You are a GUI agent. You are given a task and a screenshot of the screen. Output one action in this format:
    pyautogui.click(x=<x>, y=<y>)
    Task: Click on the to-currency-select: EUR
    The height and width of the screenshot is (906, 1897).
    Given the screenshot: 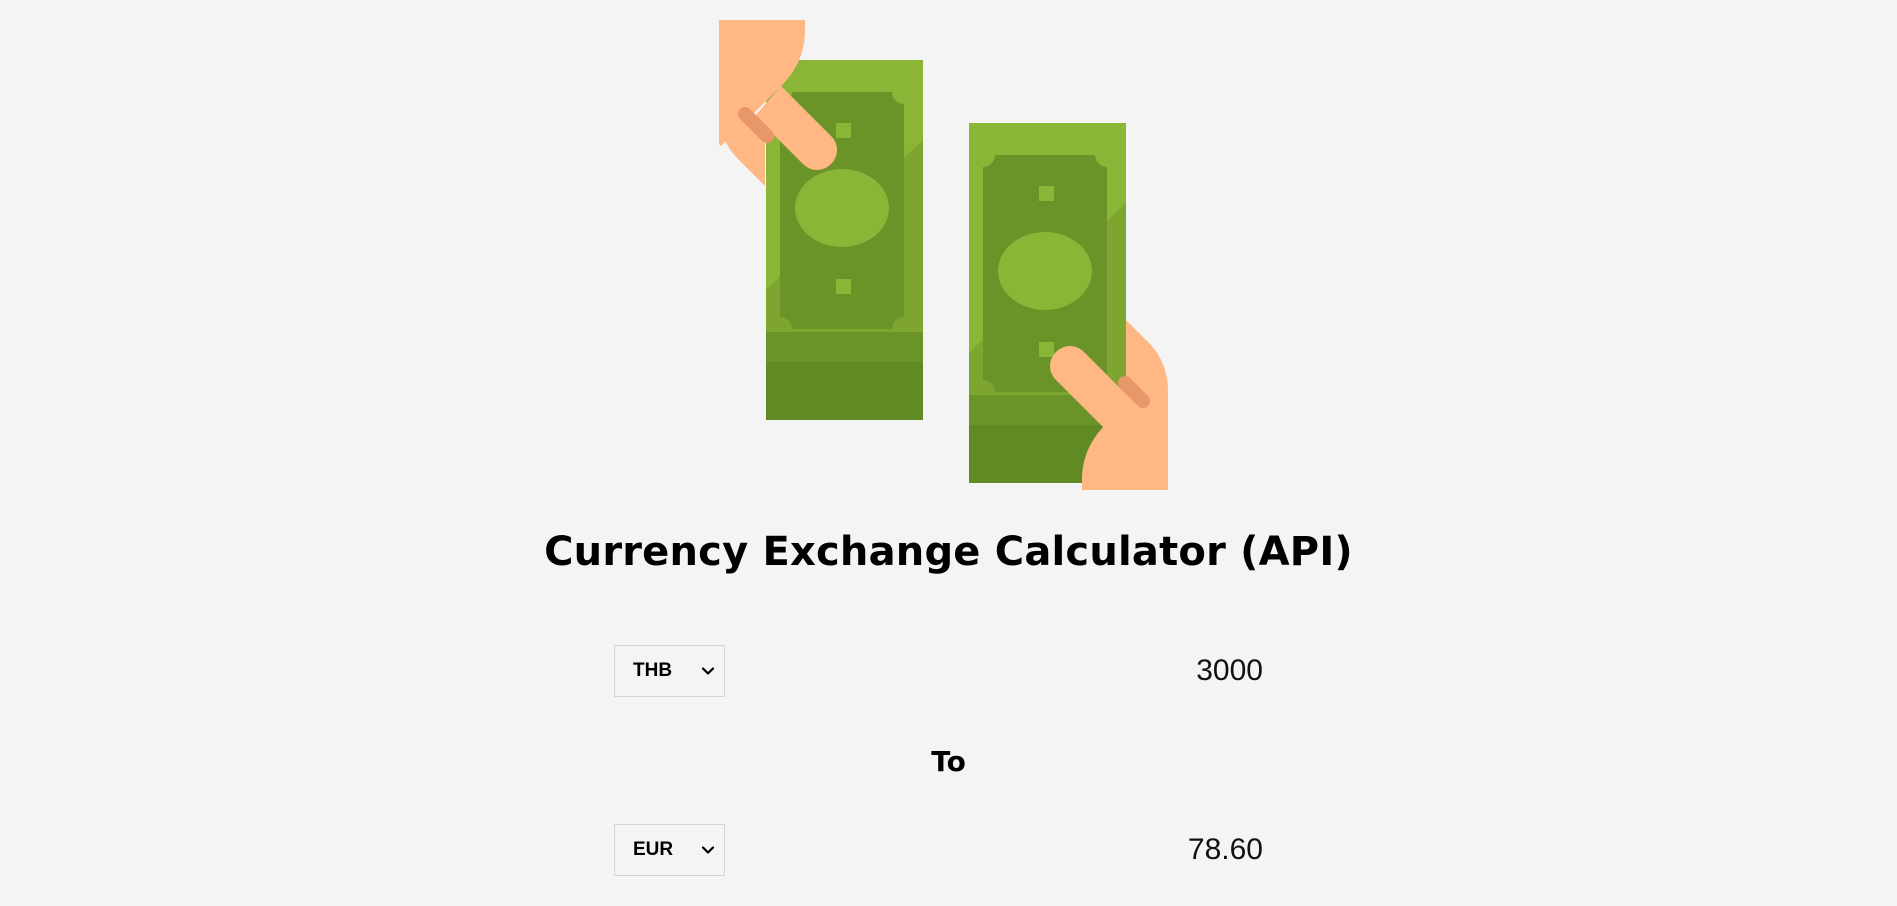 What is the action you would take?
    pyautogui.click(x=669, y=850)
    